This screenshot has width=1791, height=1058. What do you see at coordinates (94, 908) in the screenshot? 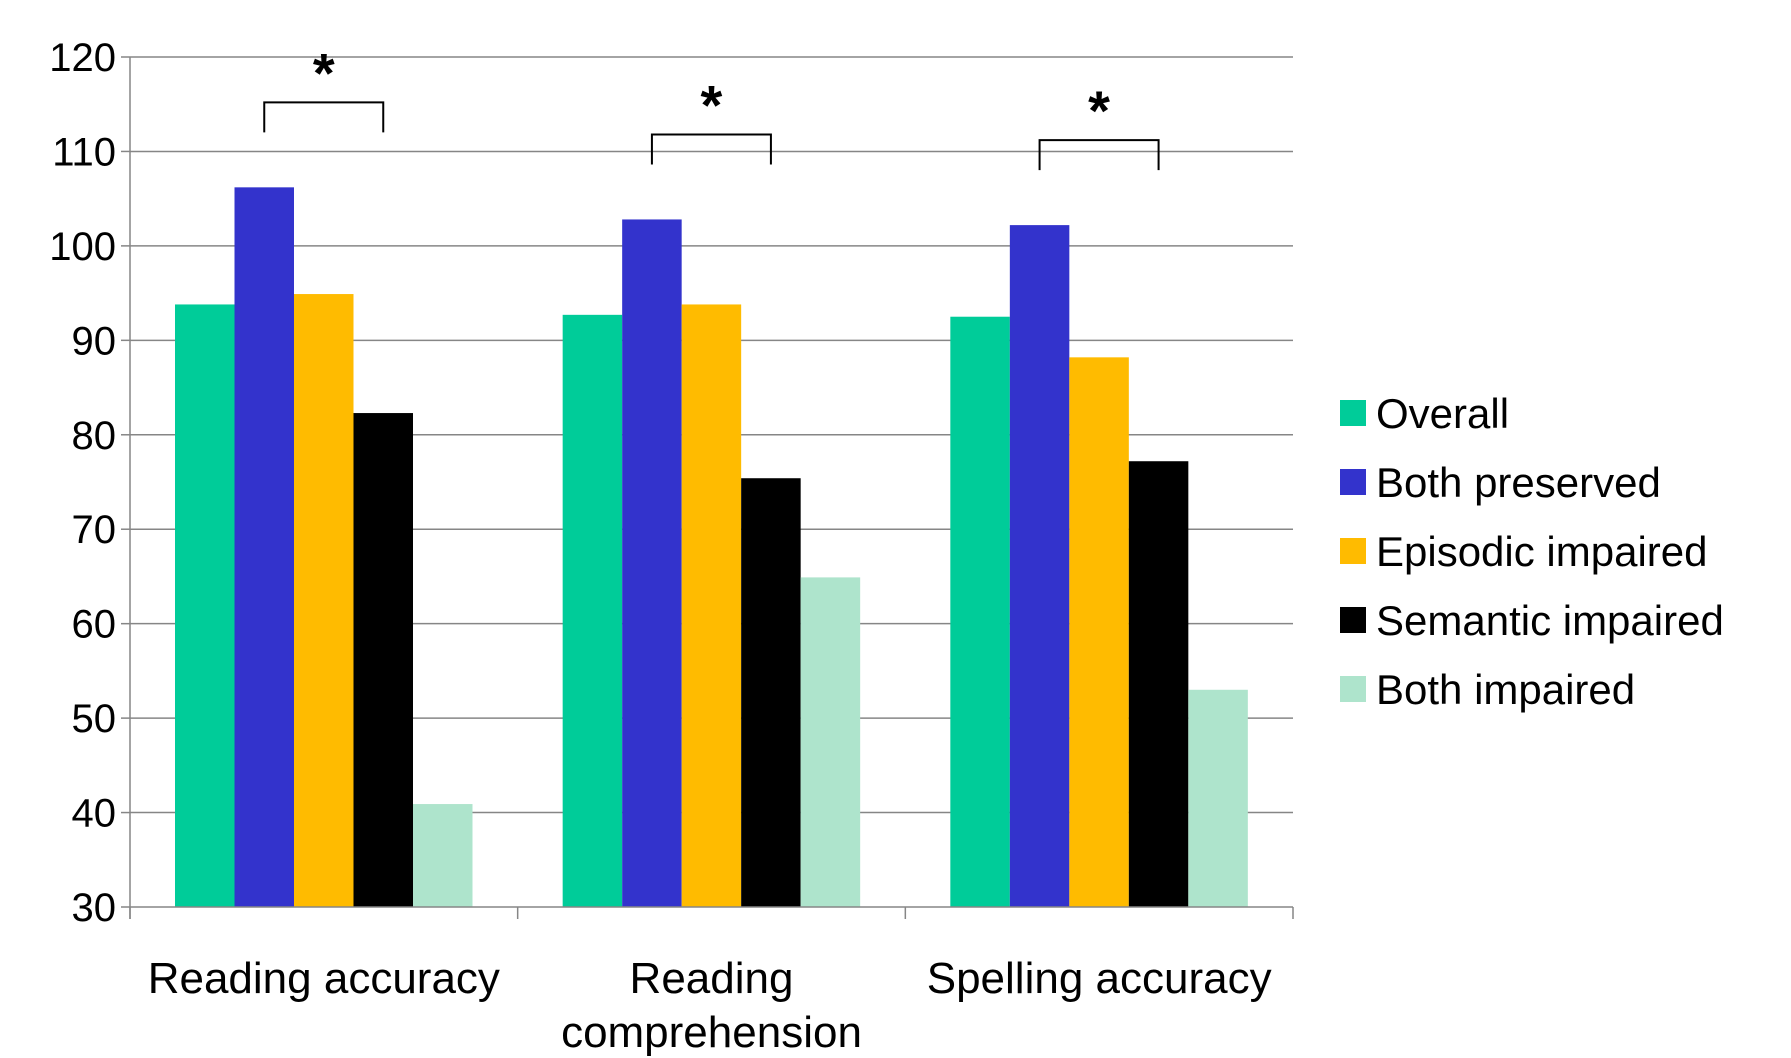
I see `y-tick-label: 30` at bounding box center [94, 908].